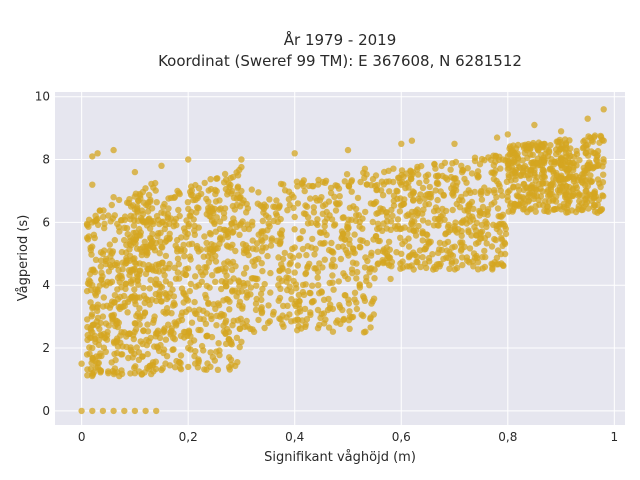 This screenshot has width=640, height=480. Describe the element at coordinates (42, 254) in the screenshot. I see `y-axis-ticks: 0 2 4 6 8 10` at that location.